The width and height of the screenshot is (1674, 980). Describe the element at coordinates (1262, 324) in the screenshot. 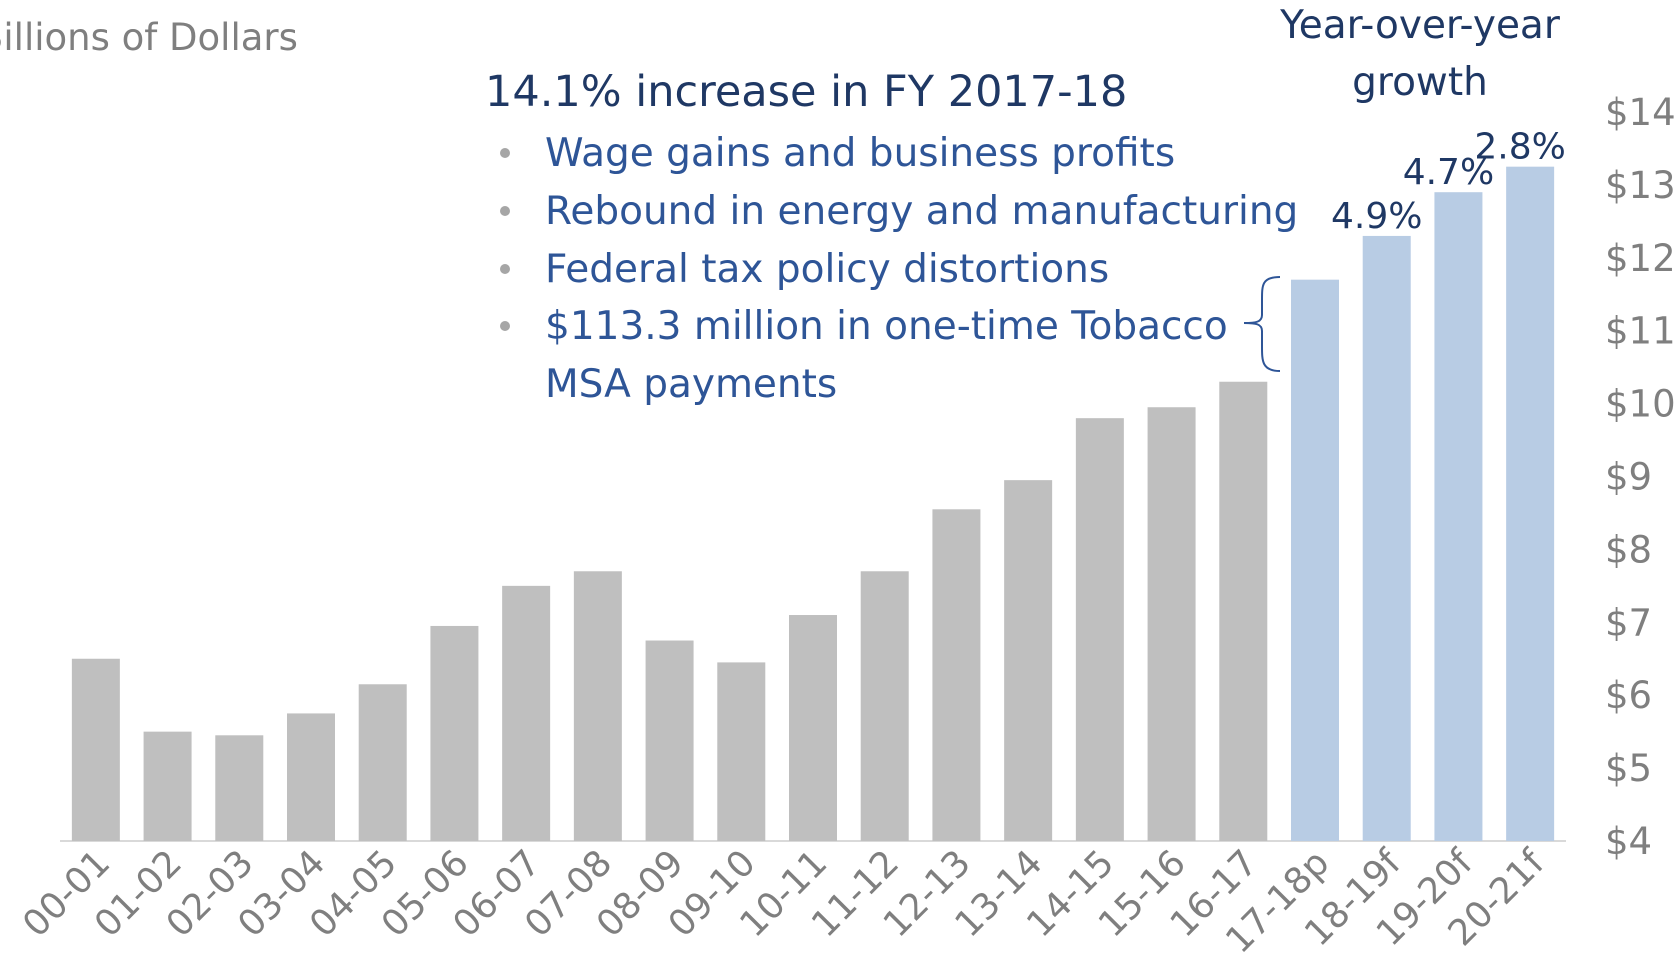

I see `brace` at that location.